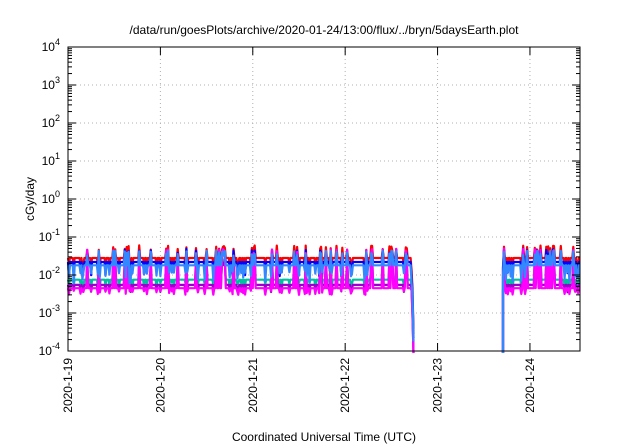 The width and height of the screenshot is (640, 448). What do you see at coordinates (253, 385) in the screenshot?
I see `x-tick-label: 2020-1-21` at bounding box center [253, 385].